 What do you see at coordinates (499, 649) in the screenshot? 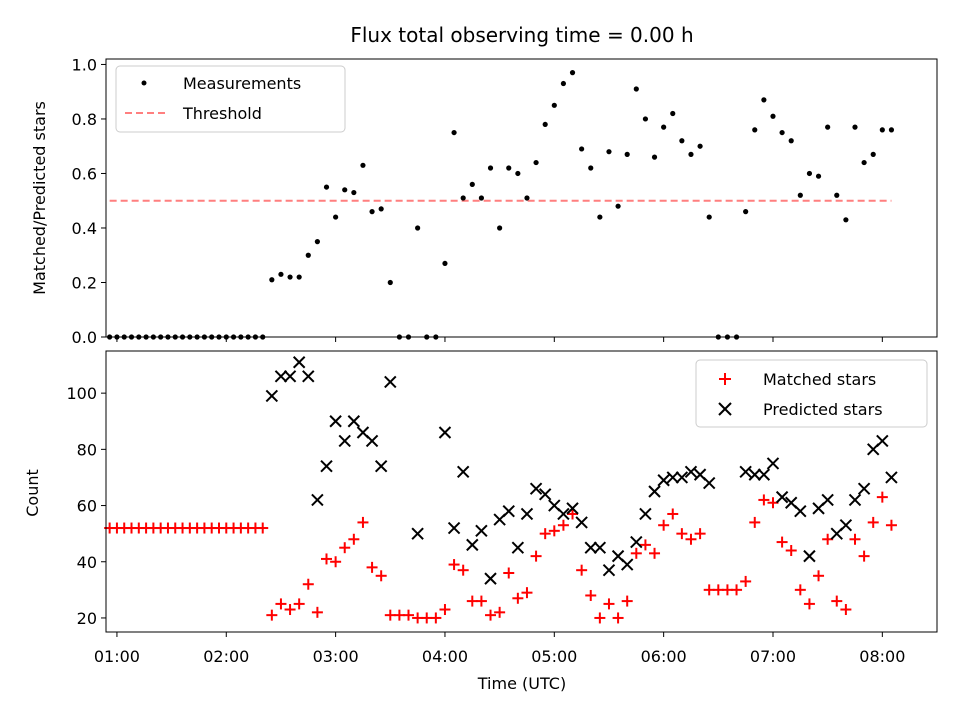
I see `bottom-x-ticks: 01:00 02:00 03:00 04:00 05:00 06:00 07:00 08:00` at bounding box center [499, 649].